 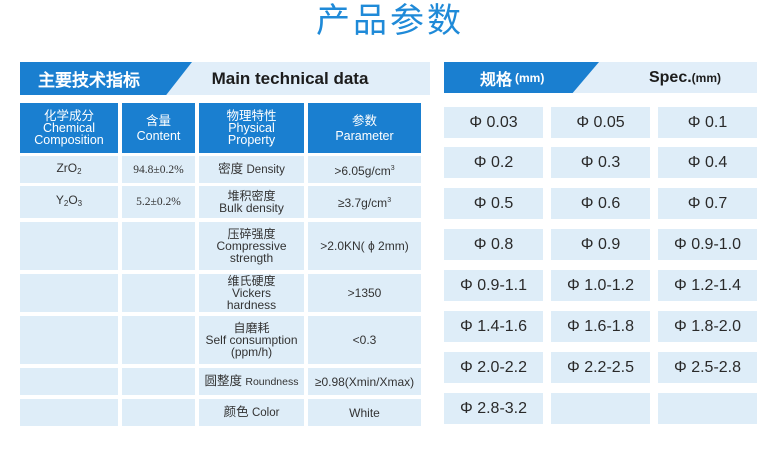 What do you see at coordinates (364, 202) in the screenshot?
I see `parameter-cell: ≥3.7g/cm3` at bounding box center [364, 202].